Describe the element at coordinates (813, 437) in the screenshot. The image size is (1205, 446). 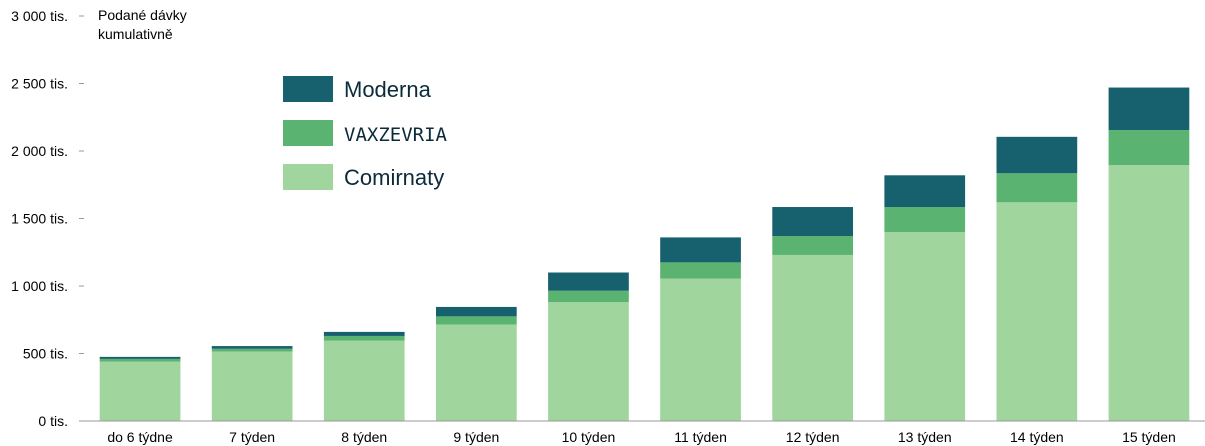
I see `x-tick-label: 12 týden` at that location.